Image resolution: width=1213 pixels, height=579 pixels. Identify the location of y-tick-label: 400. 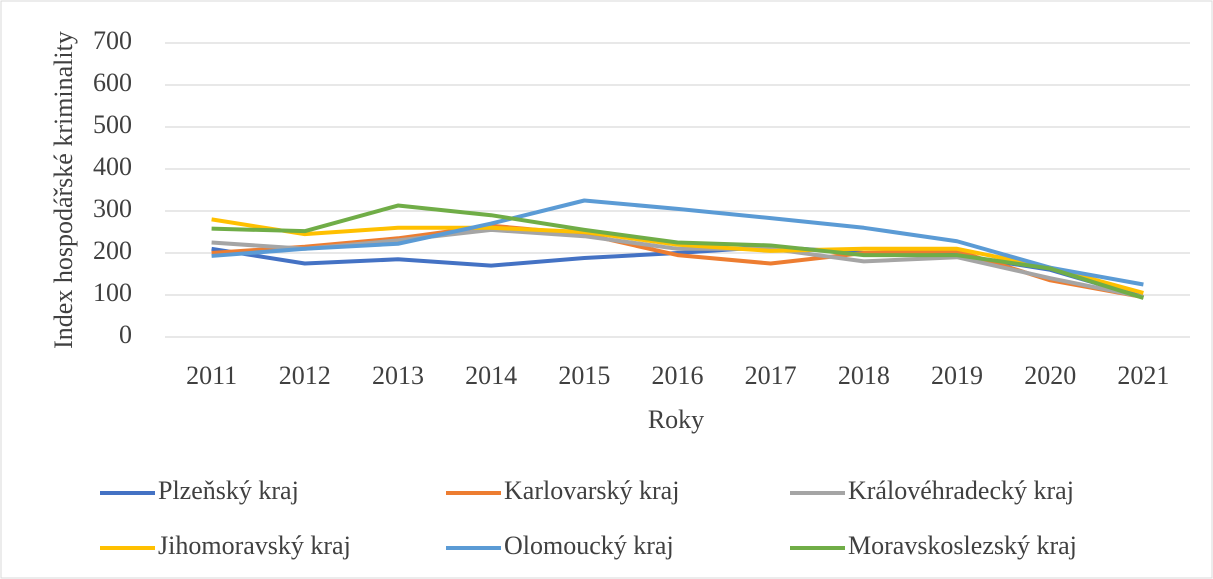
(112, 166).